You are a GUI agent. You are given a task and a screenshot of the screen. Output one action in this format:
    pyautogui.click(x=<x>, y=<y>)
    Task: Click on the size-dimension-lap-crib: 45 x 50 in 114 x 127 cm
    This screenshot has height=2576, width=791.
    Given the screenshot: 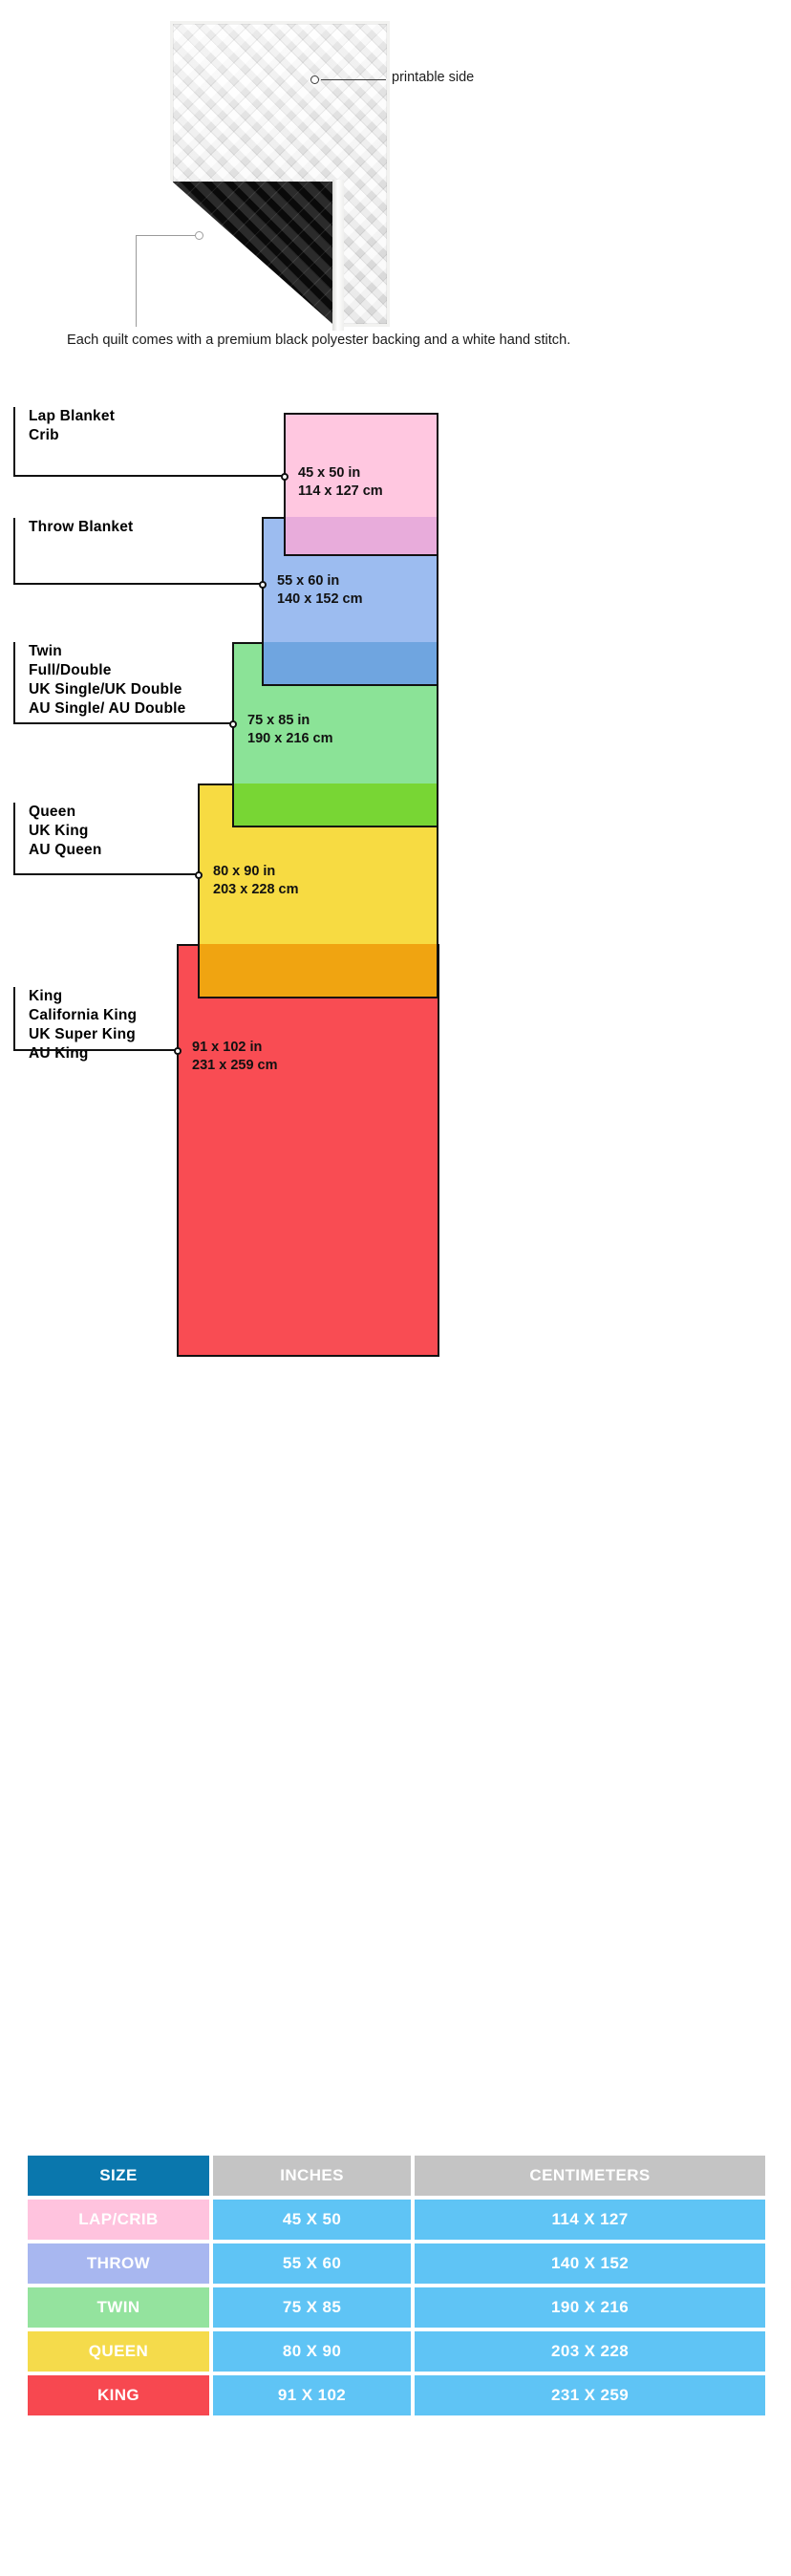 What is the action you would take?
    pyautogui.click(x=340, y=482)
    